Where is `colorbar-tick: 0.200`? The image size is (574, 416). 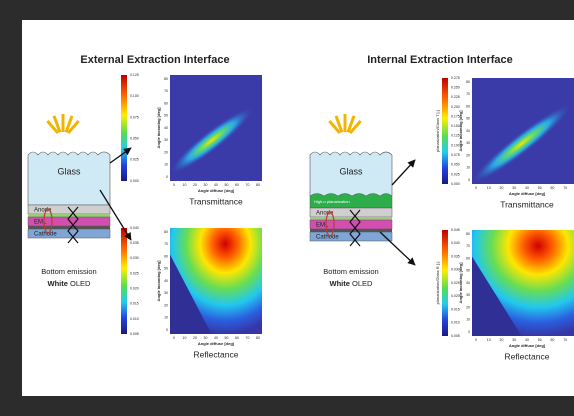 colorbar-tick: 0.200 is located at coordinates (455, 107).